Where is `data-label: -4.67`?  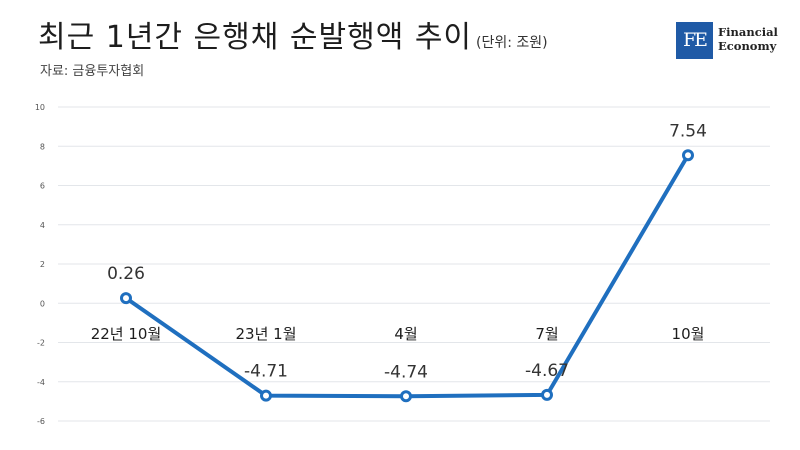
data-label: -4.67 is located at coordinates (547, 371).